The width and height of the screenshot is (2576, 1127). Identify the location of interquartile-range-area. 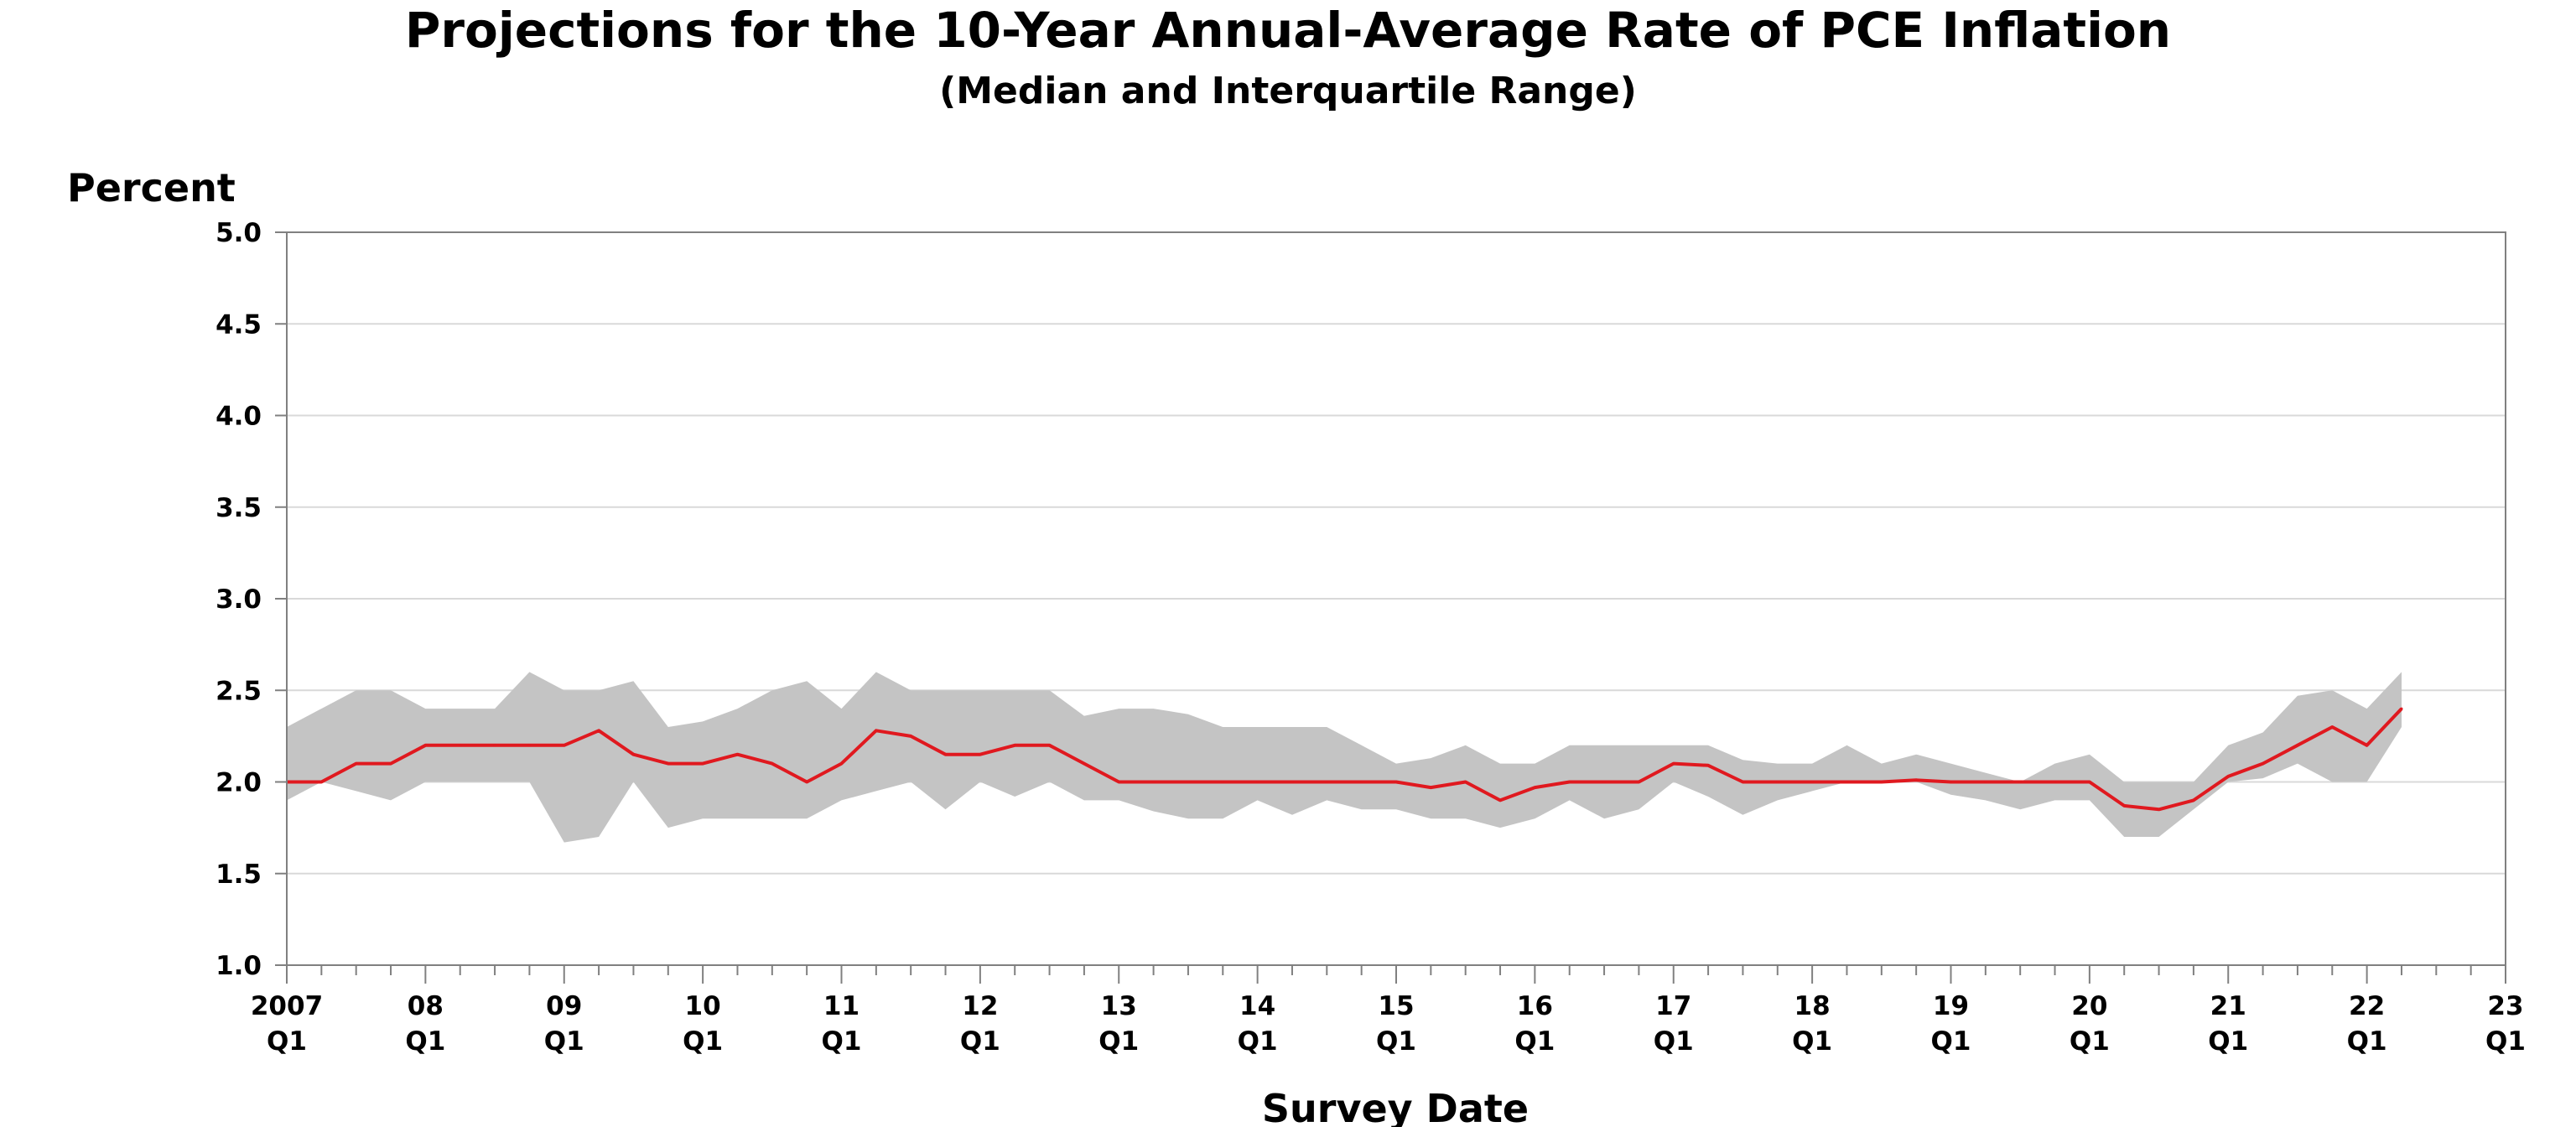
(1344, 757).